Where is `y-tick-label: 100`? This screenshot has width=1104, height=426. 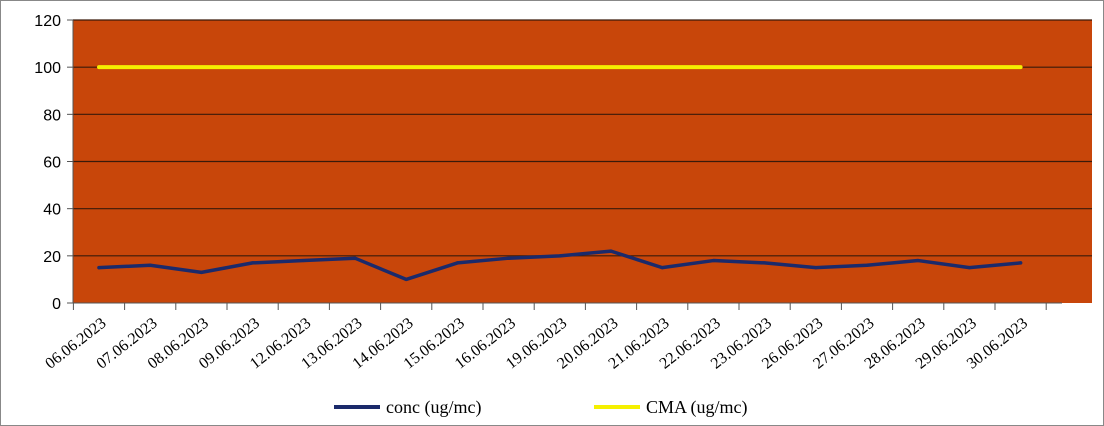
y-tick-label: 100 is located at coordinates (47, 68).